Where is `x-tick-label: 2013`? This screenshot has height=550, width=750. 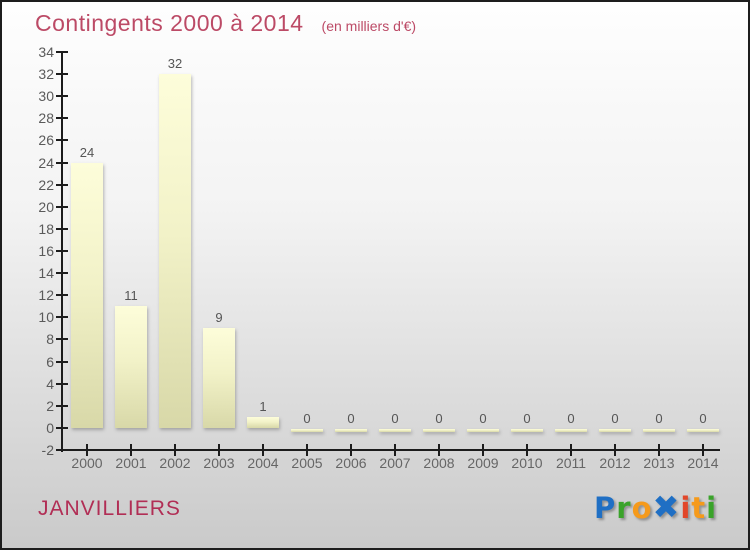 x-tick-label: 2013 is located at coordinates (659, 463).